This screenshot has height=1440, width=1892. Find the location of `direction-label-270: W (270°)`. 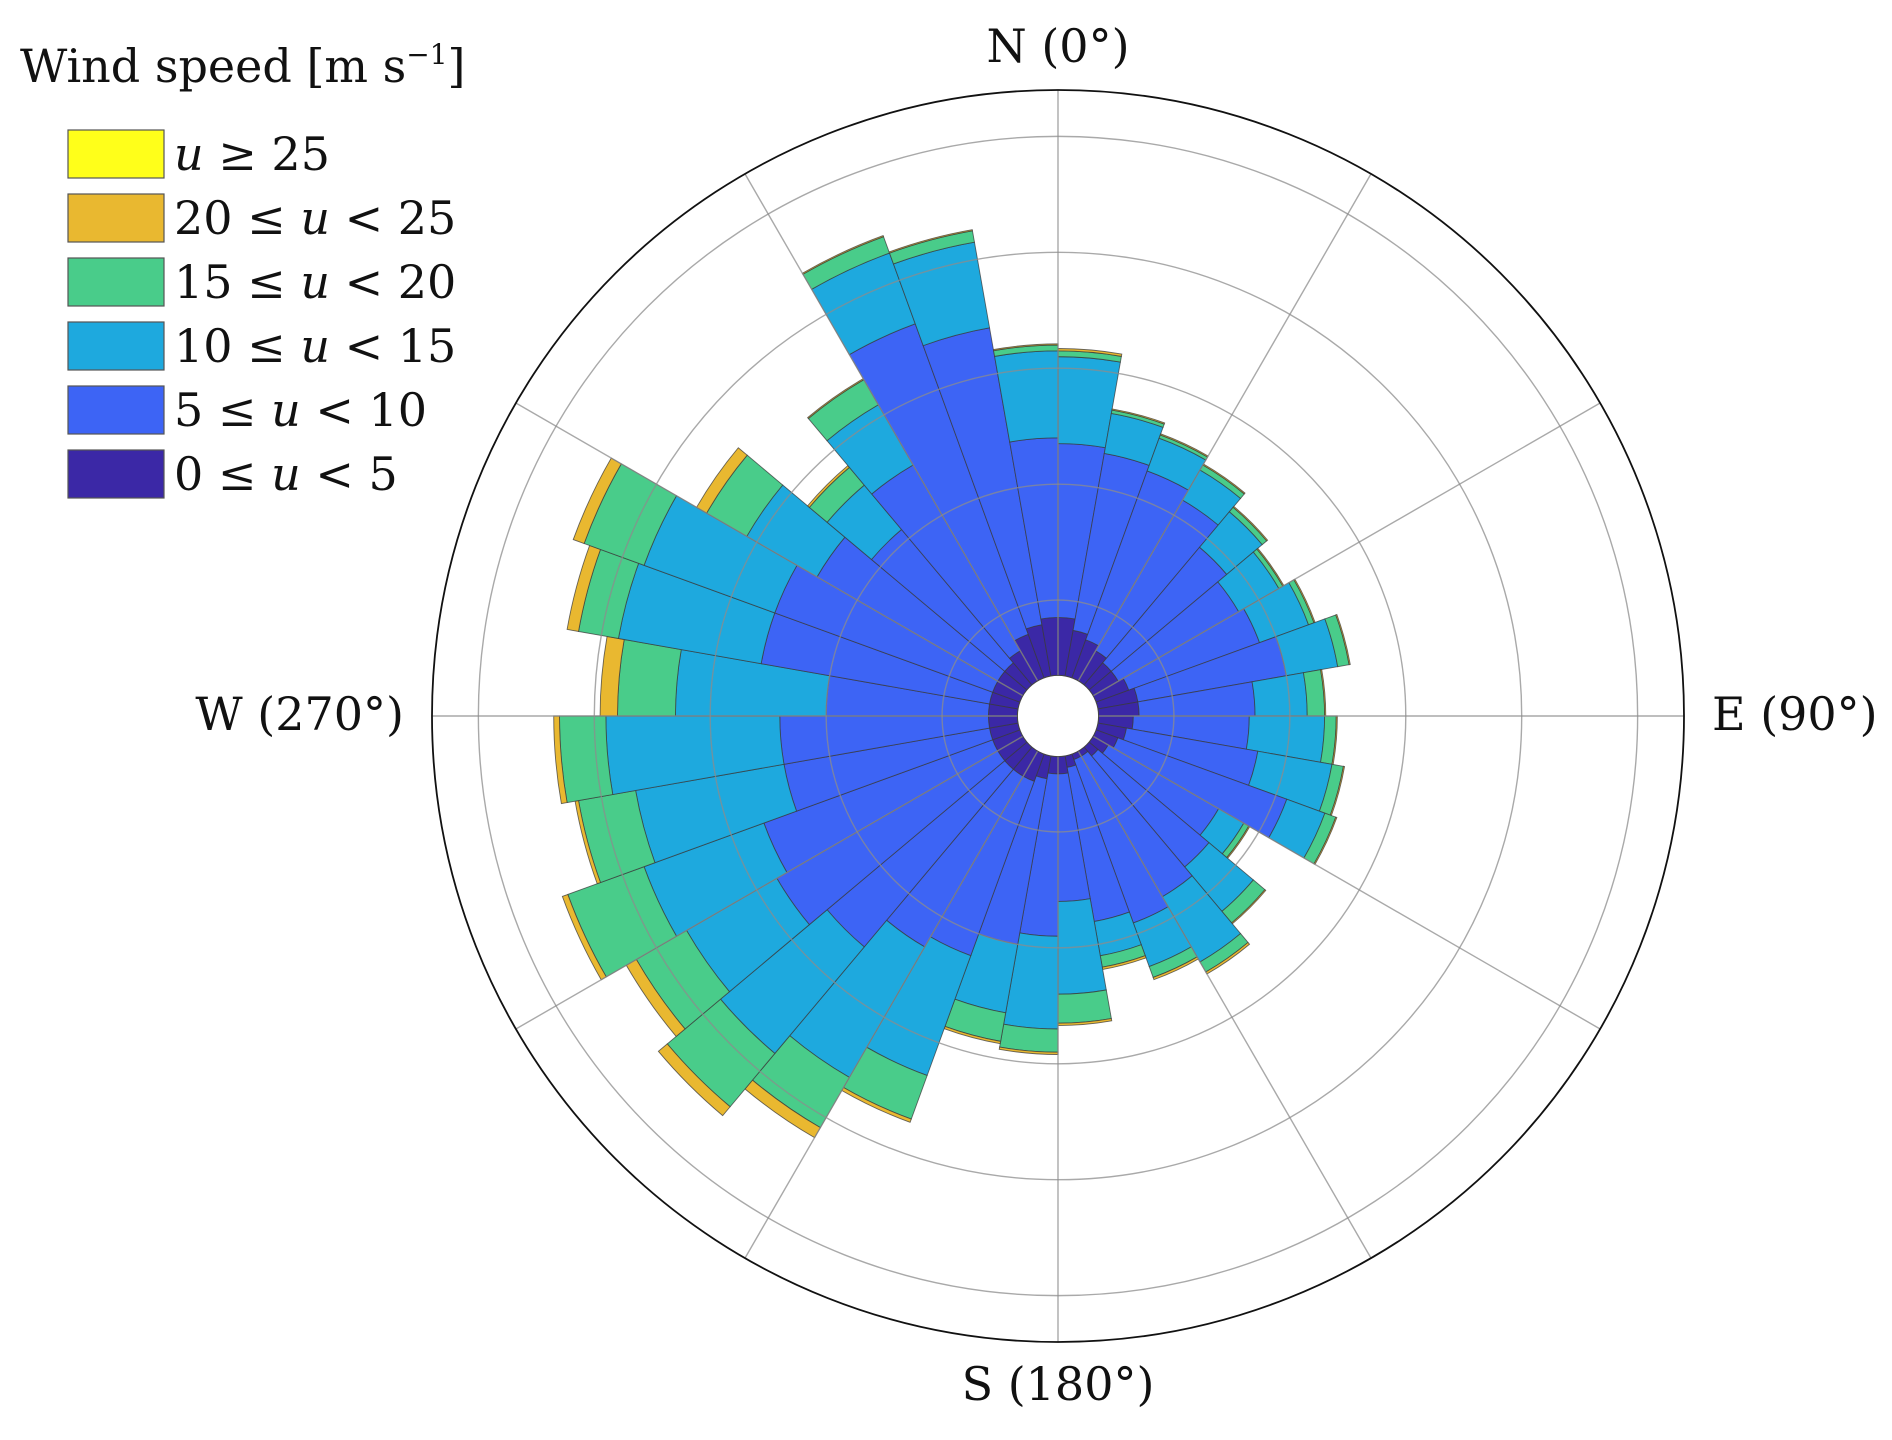

direction-label-270: W (270°) is located at coordinates (299, 714).